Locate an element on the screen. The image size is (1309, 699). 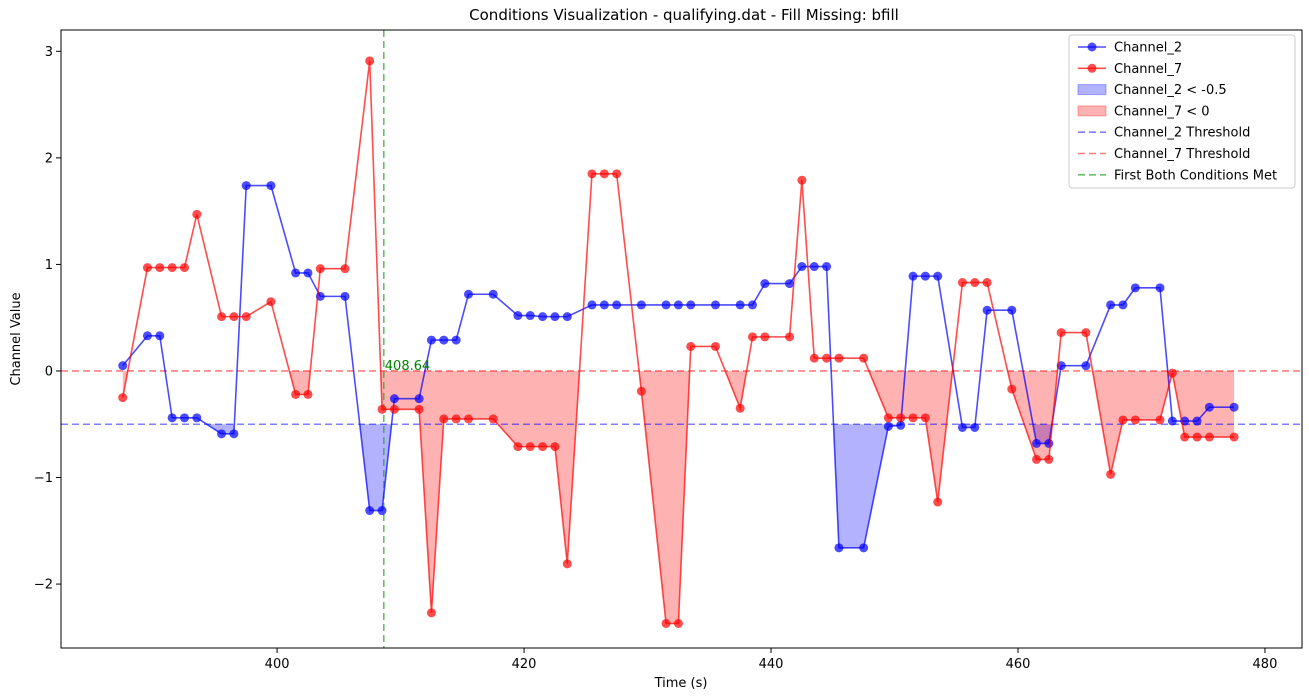
x-tick-label: 460 is located at coordinates (1018, 664).